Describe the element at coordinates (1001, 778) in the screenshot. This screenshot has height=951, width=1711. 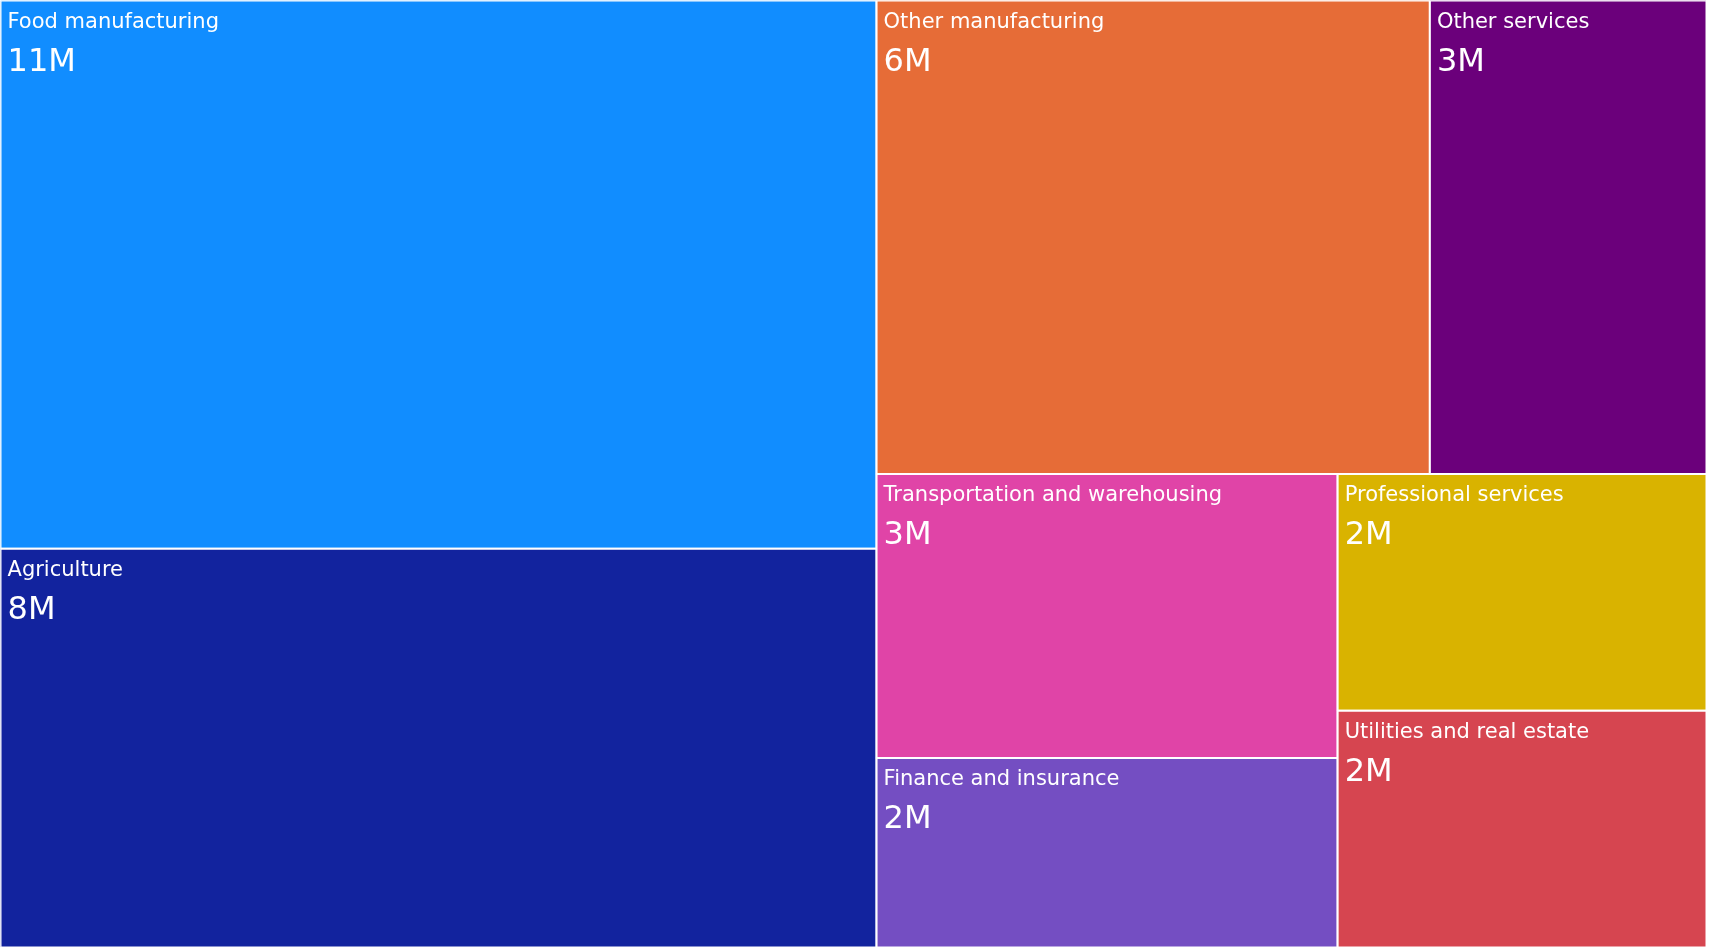
I see `category-label: Finance and insurance` at that location.